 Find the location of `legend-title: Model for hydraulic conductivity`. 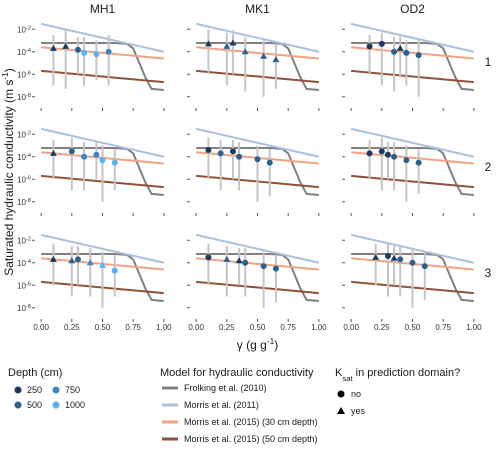

legend-title: Model for hydraulic conductivity is located at coordinates (237, 373).